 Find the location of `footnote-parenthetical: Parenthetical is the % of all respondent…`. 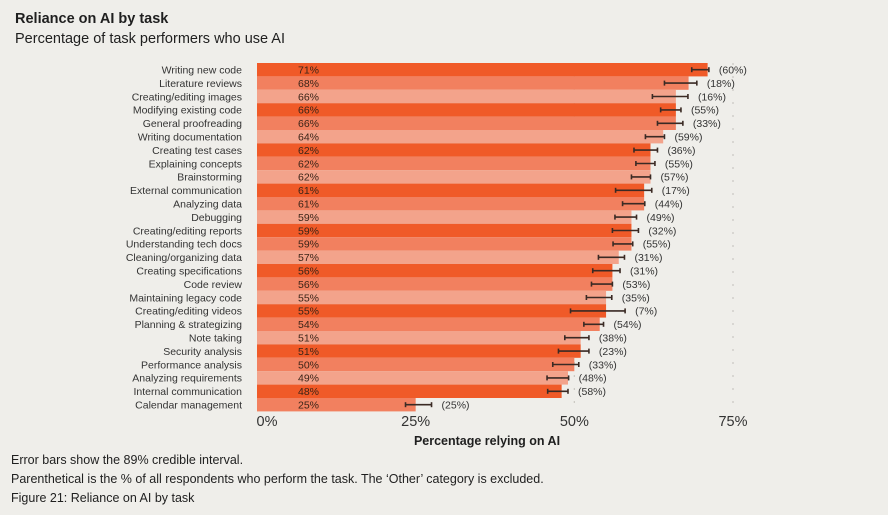

footnote-parenthetical: Parenthetical is the % of all respondent… is located at coordinates (277, 479).